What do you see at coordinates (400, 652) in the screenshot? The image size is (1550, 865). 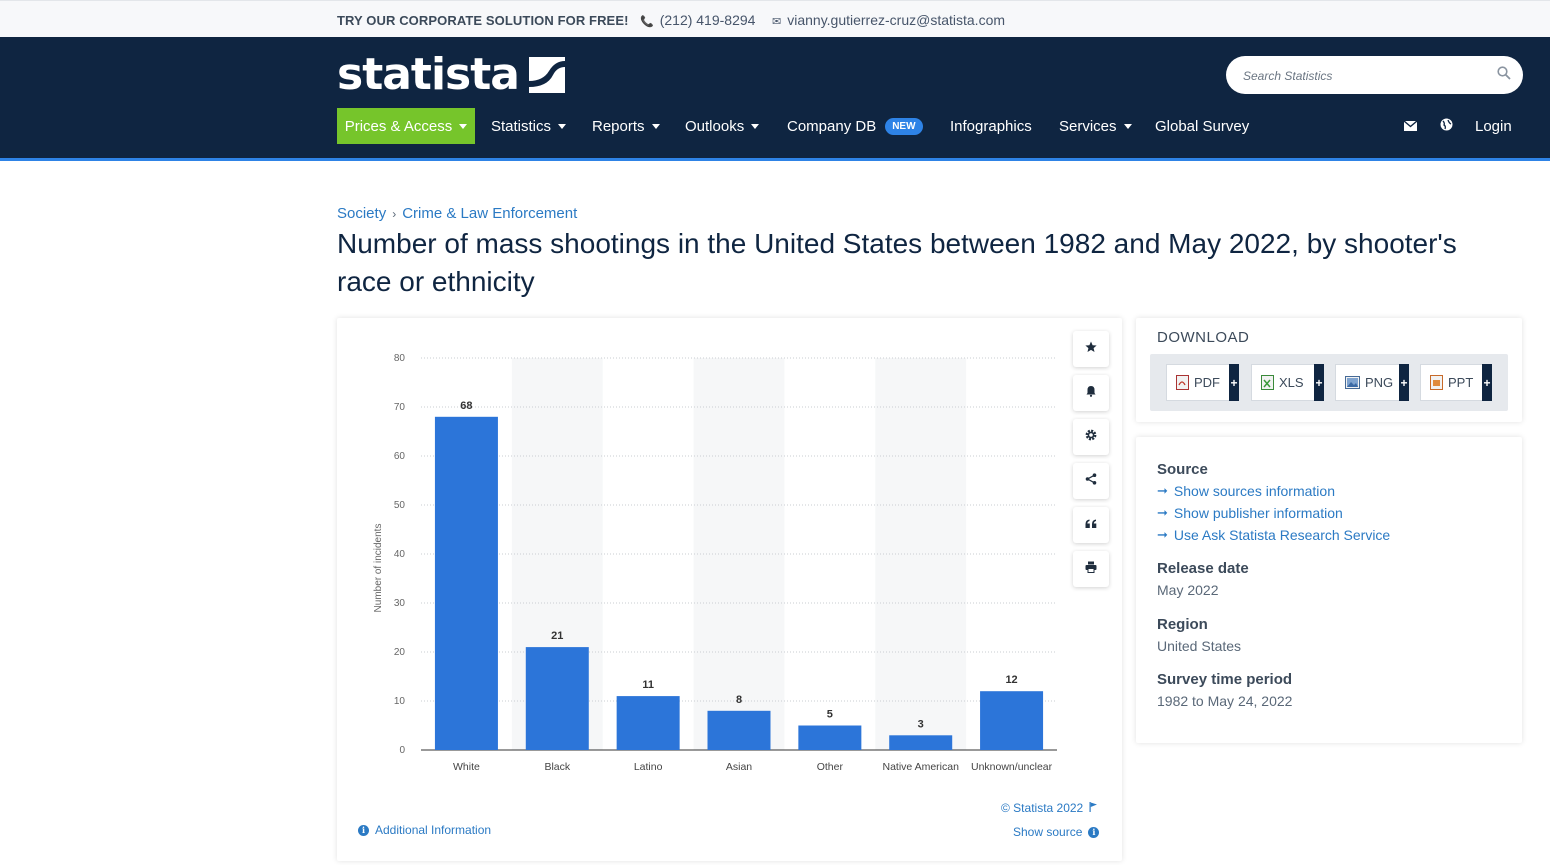 I see `y-tick-label: 20` at bounding box center [400, 652].